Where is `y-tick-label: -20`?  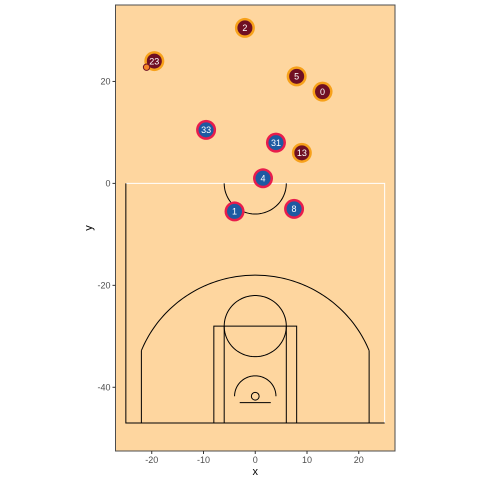 y-tick-label: -20 is located at coordinates (103, 285).